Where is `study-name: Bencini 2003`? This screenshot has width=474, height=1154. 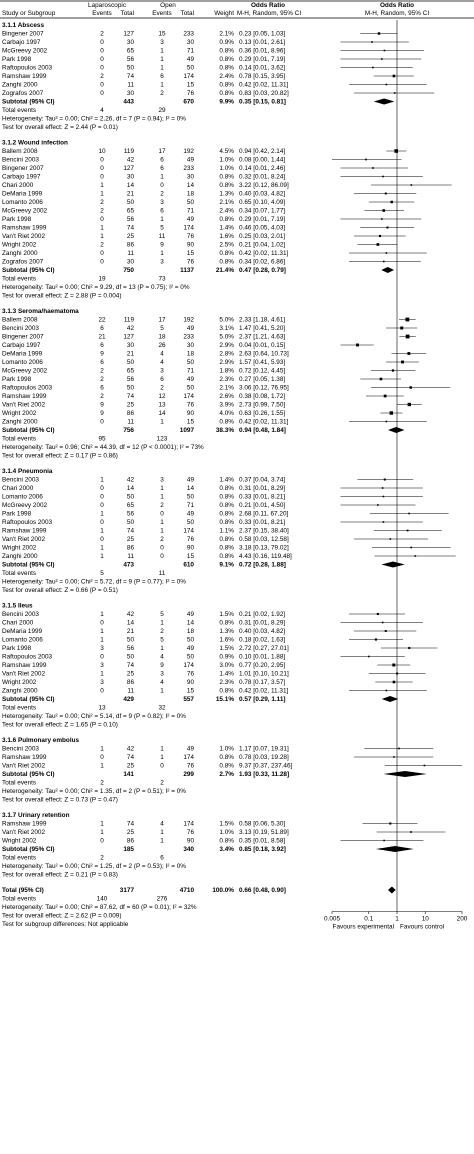 study-name: Bencini 2003 is located at coordinates (20, 160).